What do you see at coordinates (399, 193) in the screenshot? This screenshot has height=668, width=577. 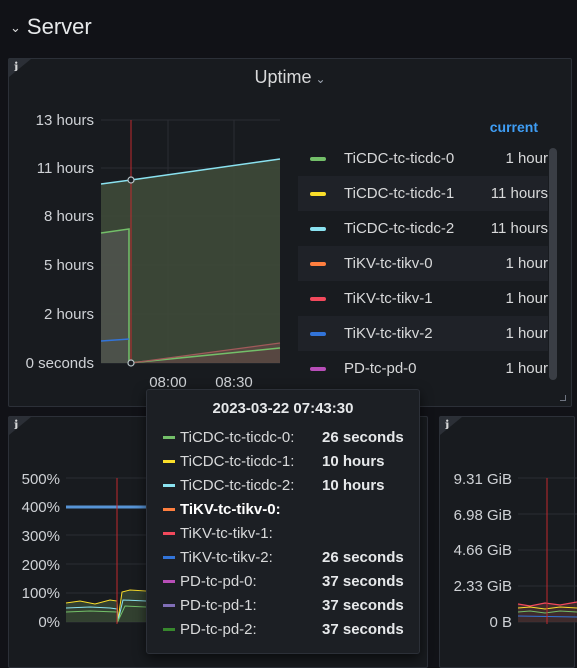 I see `legend-name: TiCDC-tc-ticdc-1` at bounding box center [399, 193].